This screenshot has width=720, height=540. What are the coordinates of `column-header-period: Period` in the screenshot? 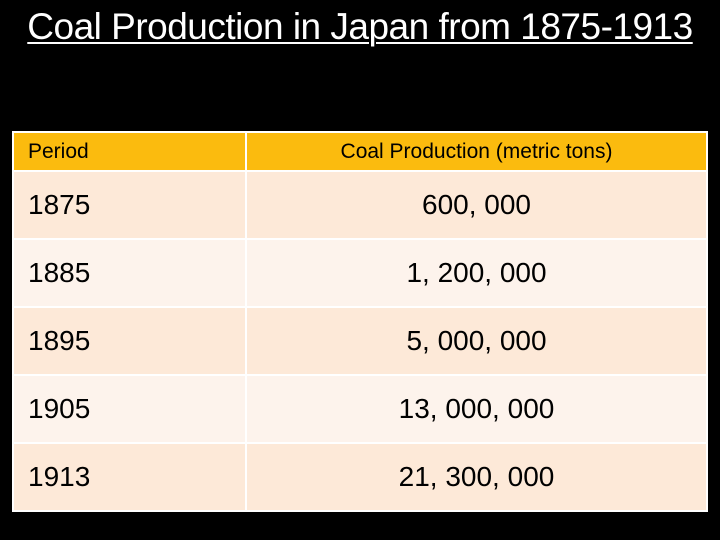 It's located at (129, 151).